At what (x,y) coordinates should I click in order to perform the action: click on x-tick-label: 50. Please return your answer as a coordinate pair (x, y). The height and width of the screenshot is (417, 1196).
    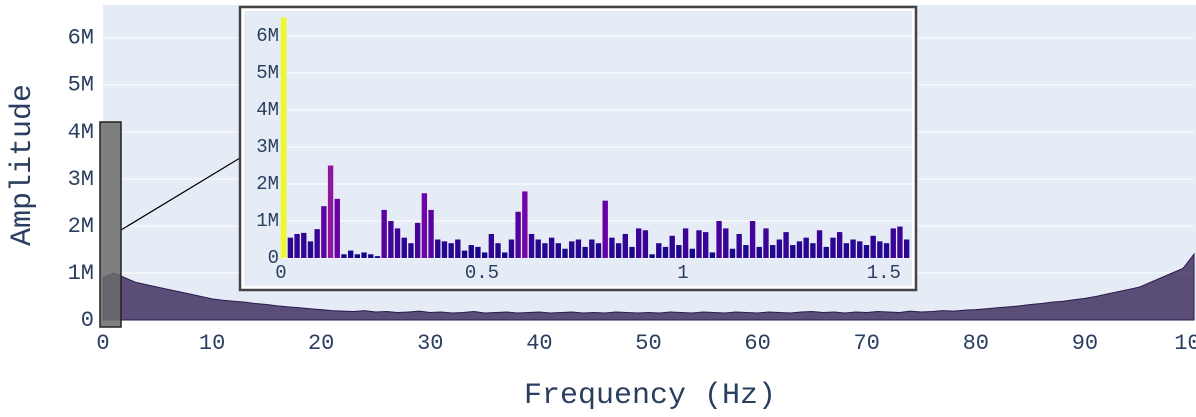
    Looking at the image, I should click on (648, 343).